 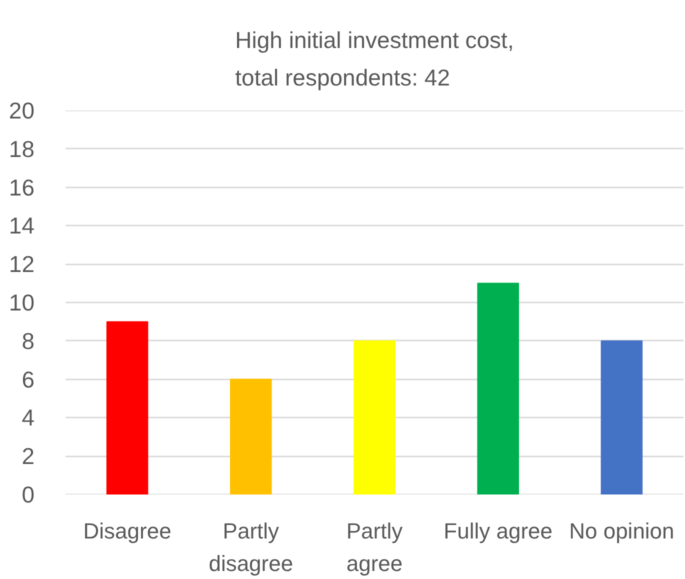 What do you see at coordinates (21, 187) in the screenshot?
I see `y-tick-label: 16` at bounding box center [21, 187].